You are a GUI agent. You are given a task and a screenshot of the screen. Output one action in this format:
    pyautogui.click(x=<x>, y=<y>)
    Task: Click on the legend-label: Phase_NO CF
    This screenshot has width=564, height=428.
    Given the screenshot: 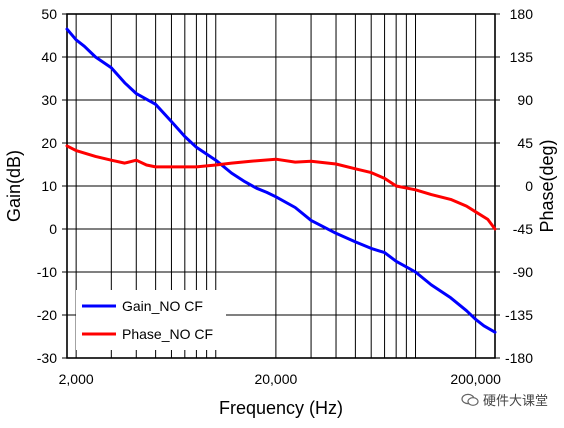 What is the action you would take?
    pyautogui.click(x=167, y=334)
    